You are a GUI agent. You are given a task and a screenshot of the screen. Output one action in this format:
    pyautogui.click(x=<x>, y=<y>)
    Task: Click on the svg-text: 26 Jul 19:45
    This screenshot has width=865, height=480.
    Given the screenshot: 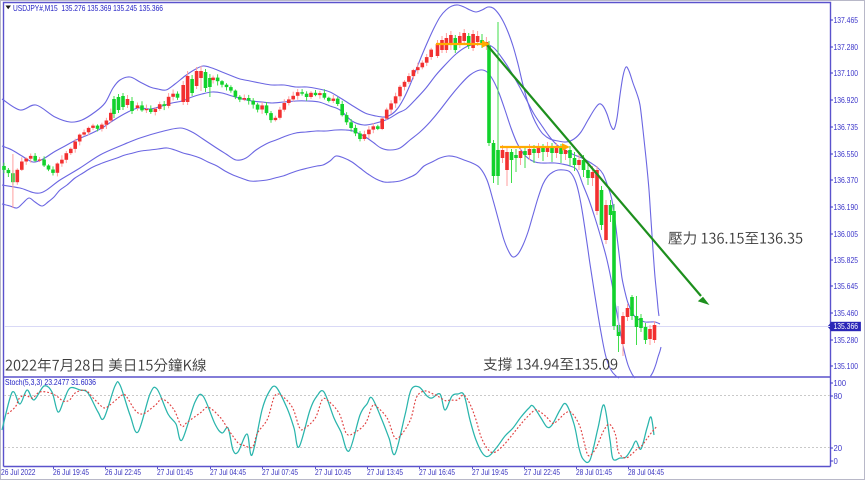 What is the action you would take?
    pyautogui.click(x=71, y=472)
    